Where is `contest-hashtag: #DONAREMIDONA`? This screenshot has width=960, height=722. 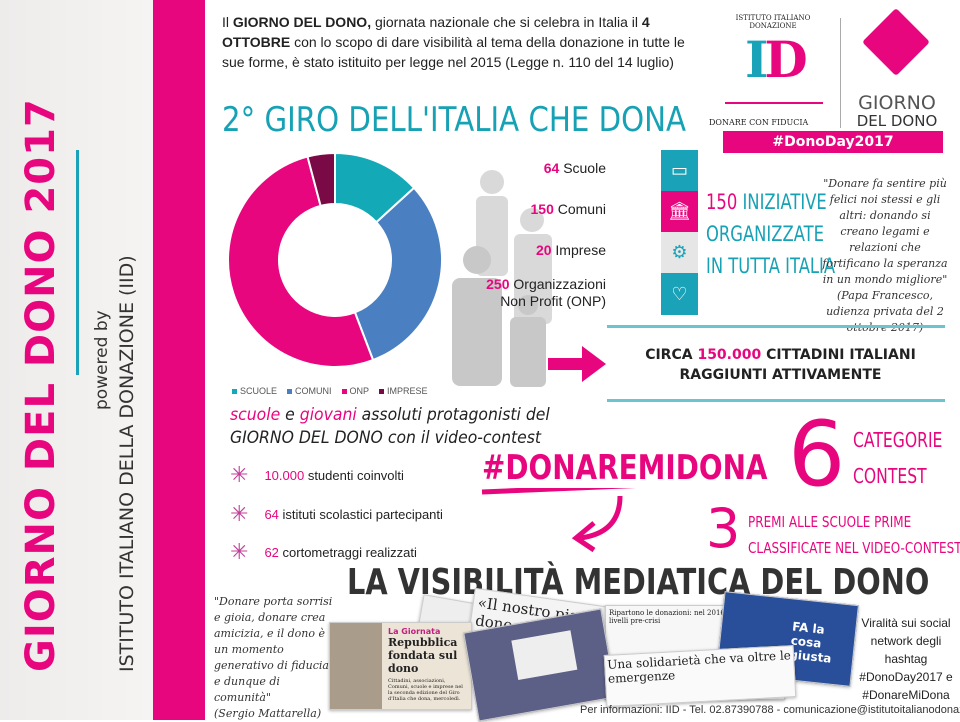
contest-hashtag: #DONAREMIDONA is located at coordinates (625, 468).